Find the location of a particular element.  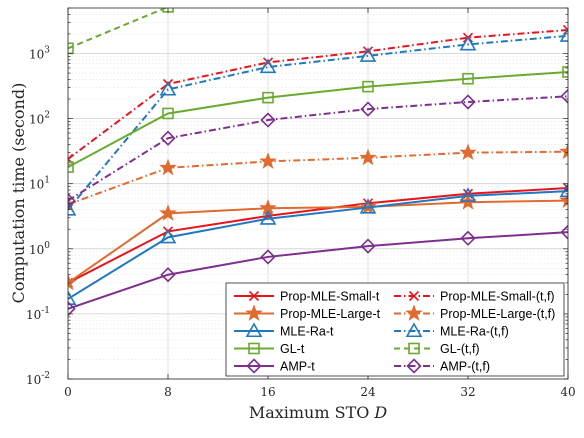

legend-item: Prop-MLE-Small-t is located at coordinates (307, 297).